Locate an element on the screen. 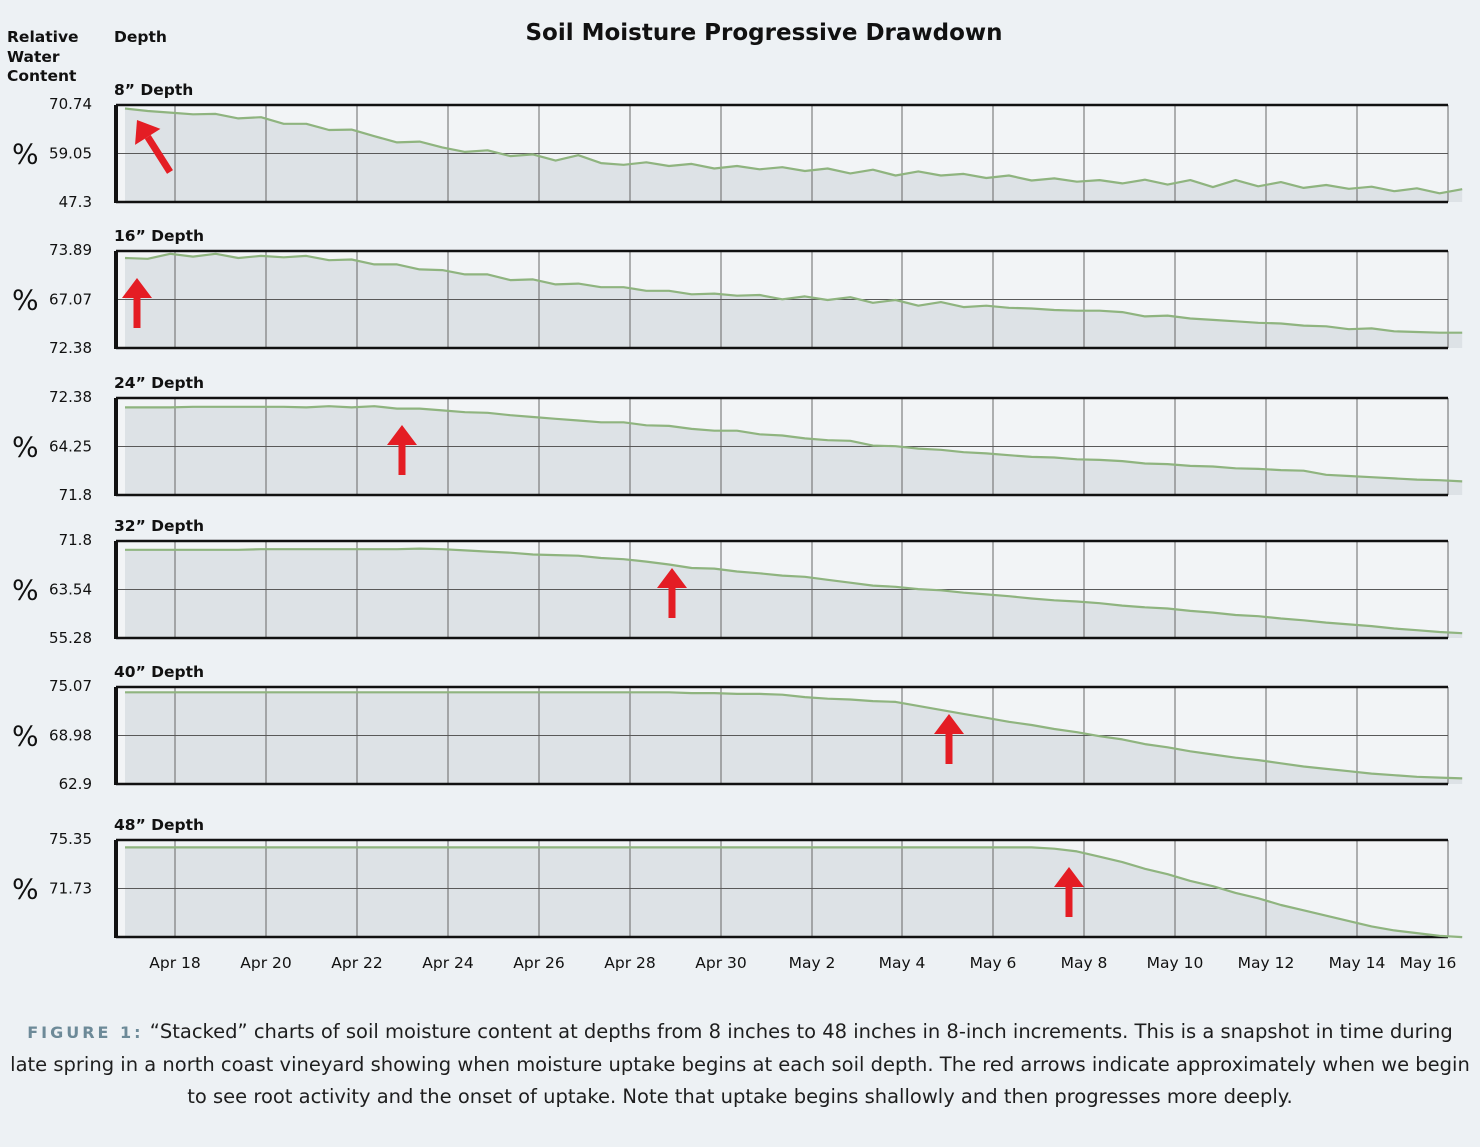 The image size is (1480, 1147). depth-panel: 48” Depth 75.35 71.73% is located at coordinates (737, 877).